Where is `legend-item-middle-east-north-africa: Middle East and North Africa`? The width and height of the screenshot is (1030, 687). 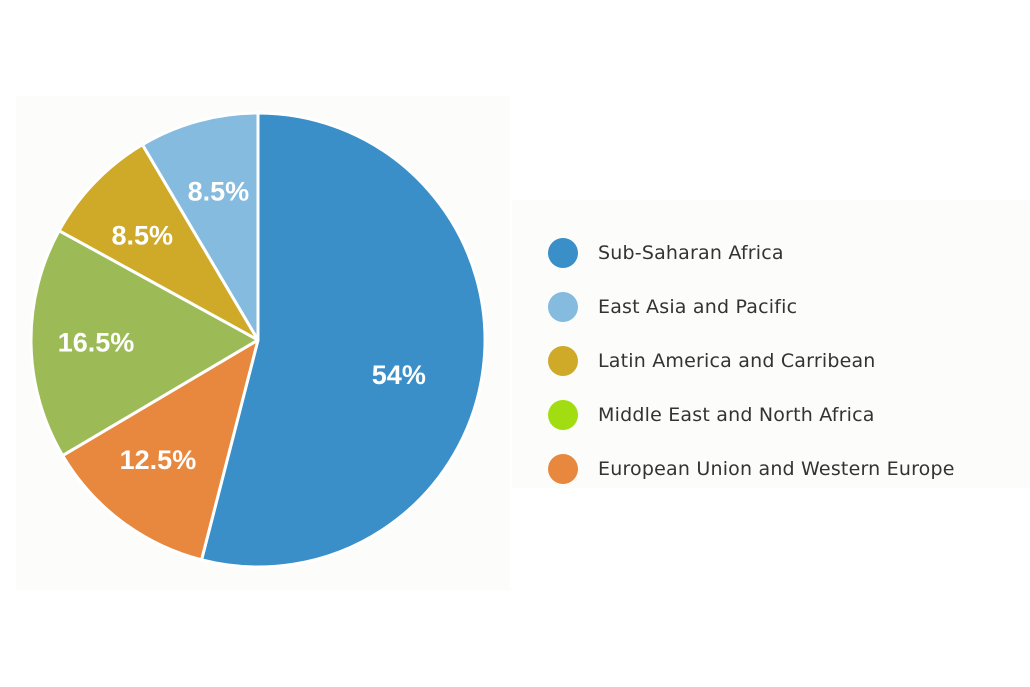 legend-item-middle-east-north-africa: Middle East and North Africa is located at coordinates (751, 415).